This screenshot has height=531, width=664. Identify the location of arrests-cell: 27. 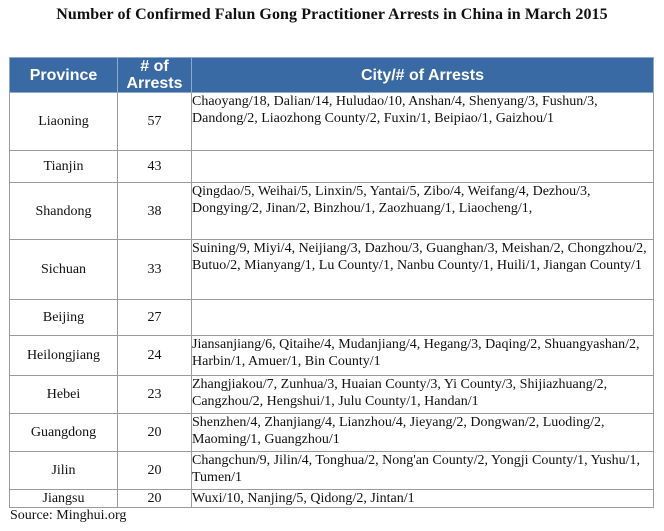
(154, 317).